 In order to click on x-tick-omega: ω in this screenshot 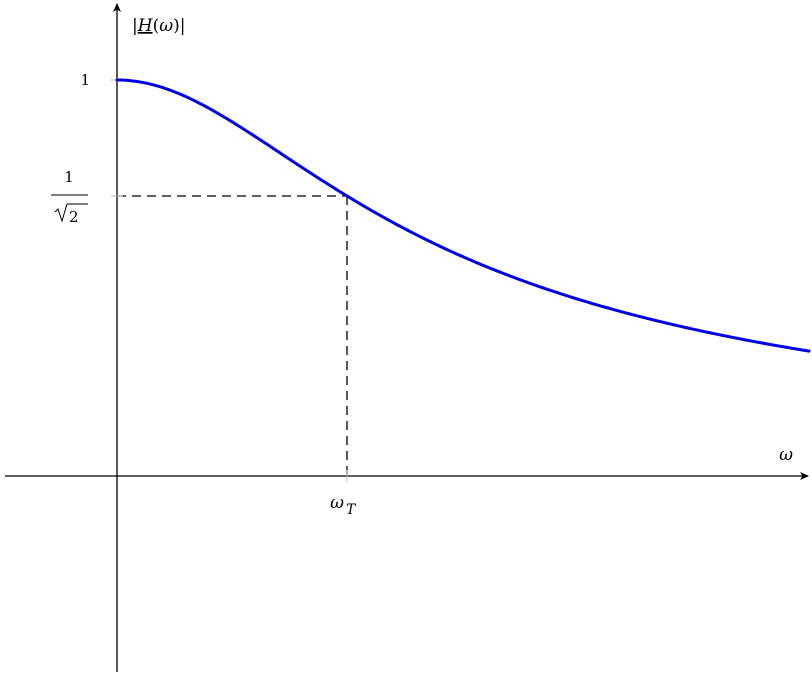, I will do `click(337, 503)`.